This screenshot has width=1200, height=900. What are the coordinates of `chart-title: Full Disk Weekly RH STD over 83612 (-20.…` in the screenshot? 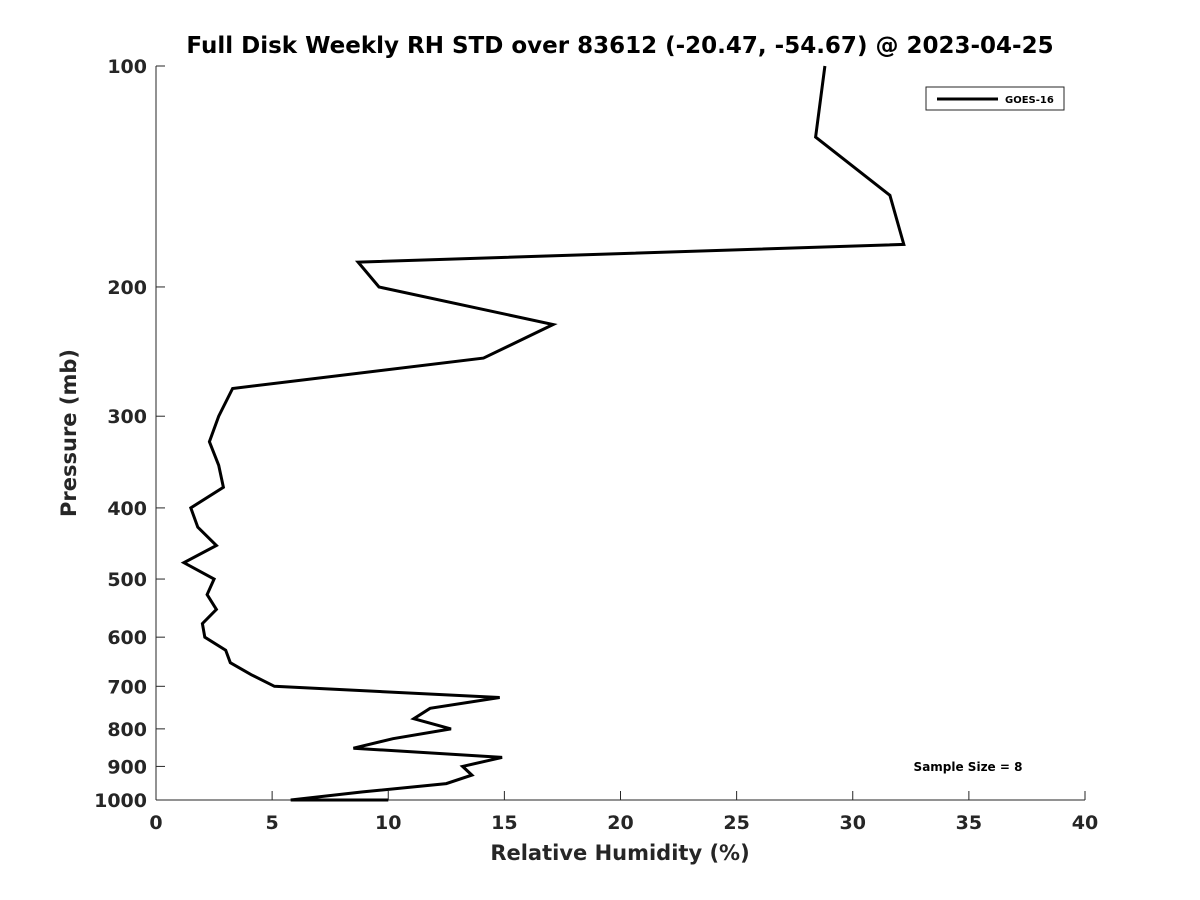 It's located at (619, 46).